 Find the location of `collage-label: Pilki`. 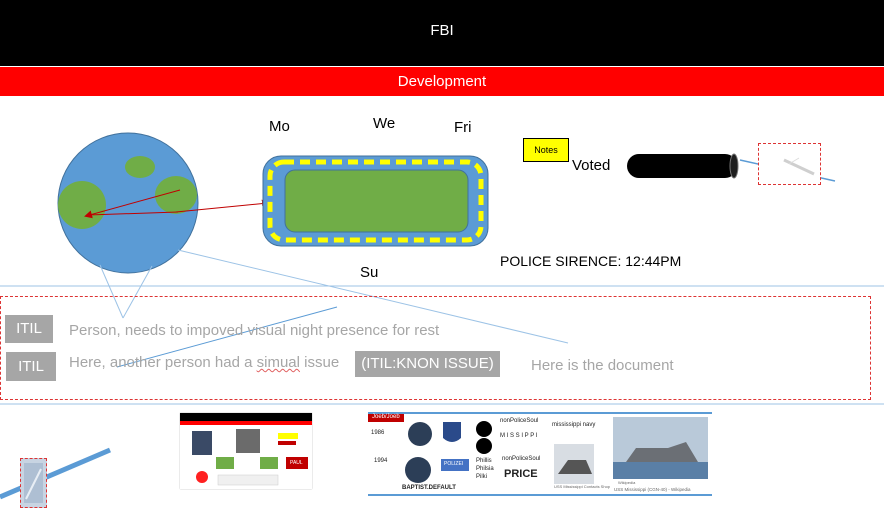

collage-label: Pilki is located at coordinates (482, 477).